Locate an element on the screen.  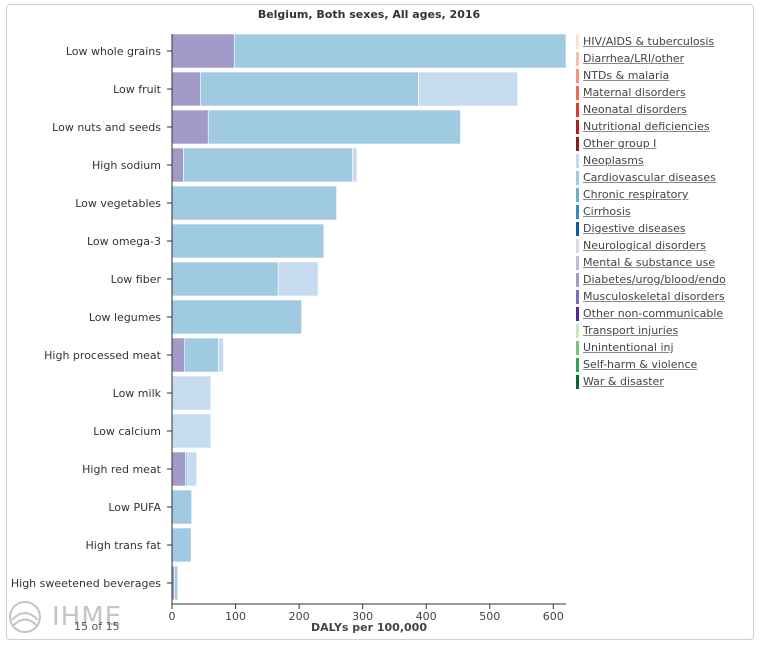
legend-label: Unintentional inj is located at coordinates (628, 347).